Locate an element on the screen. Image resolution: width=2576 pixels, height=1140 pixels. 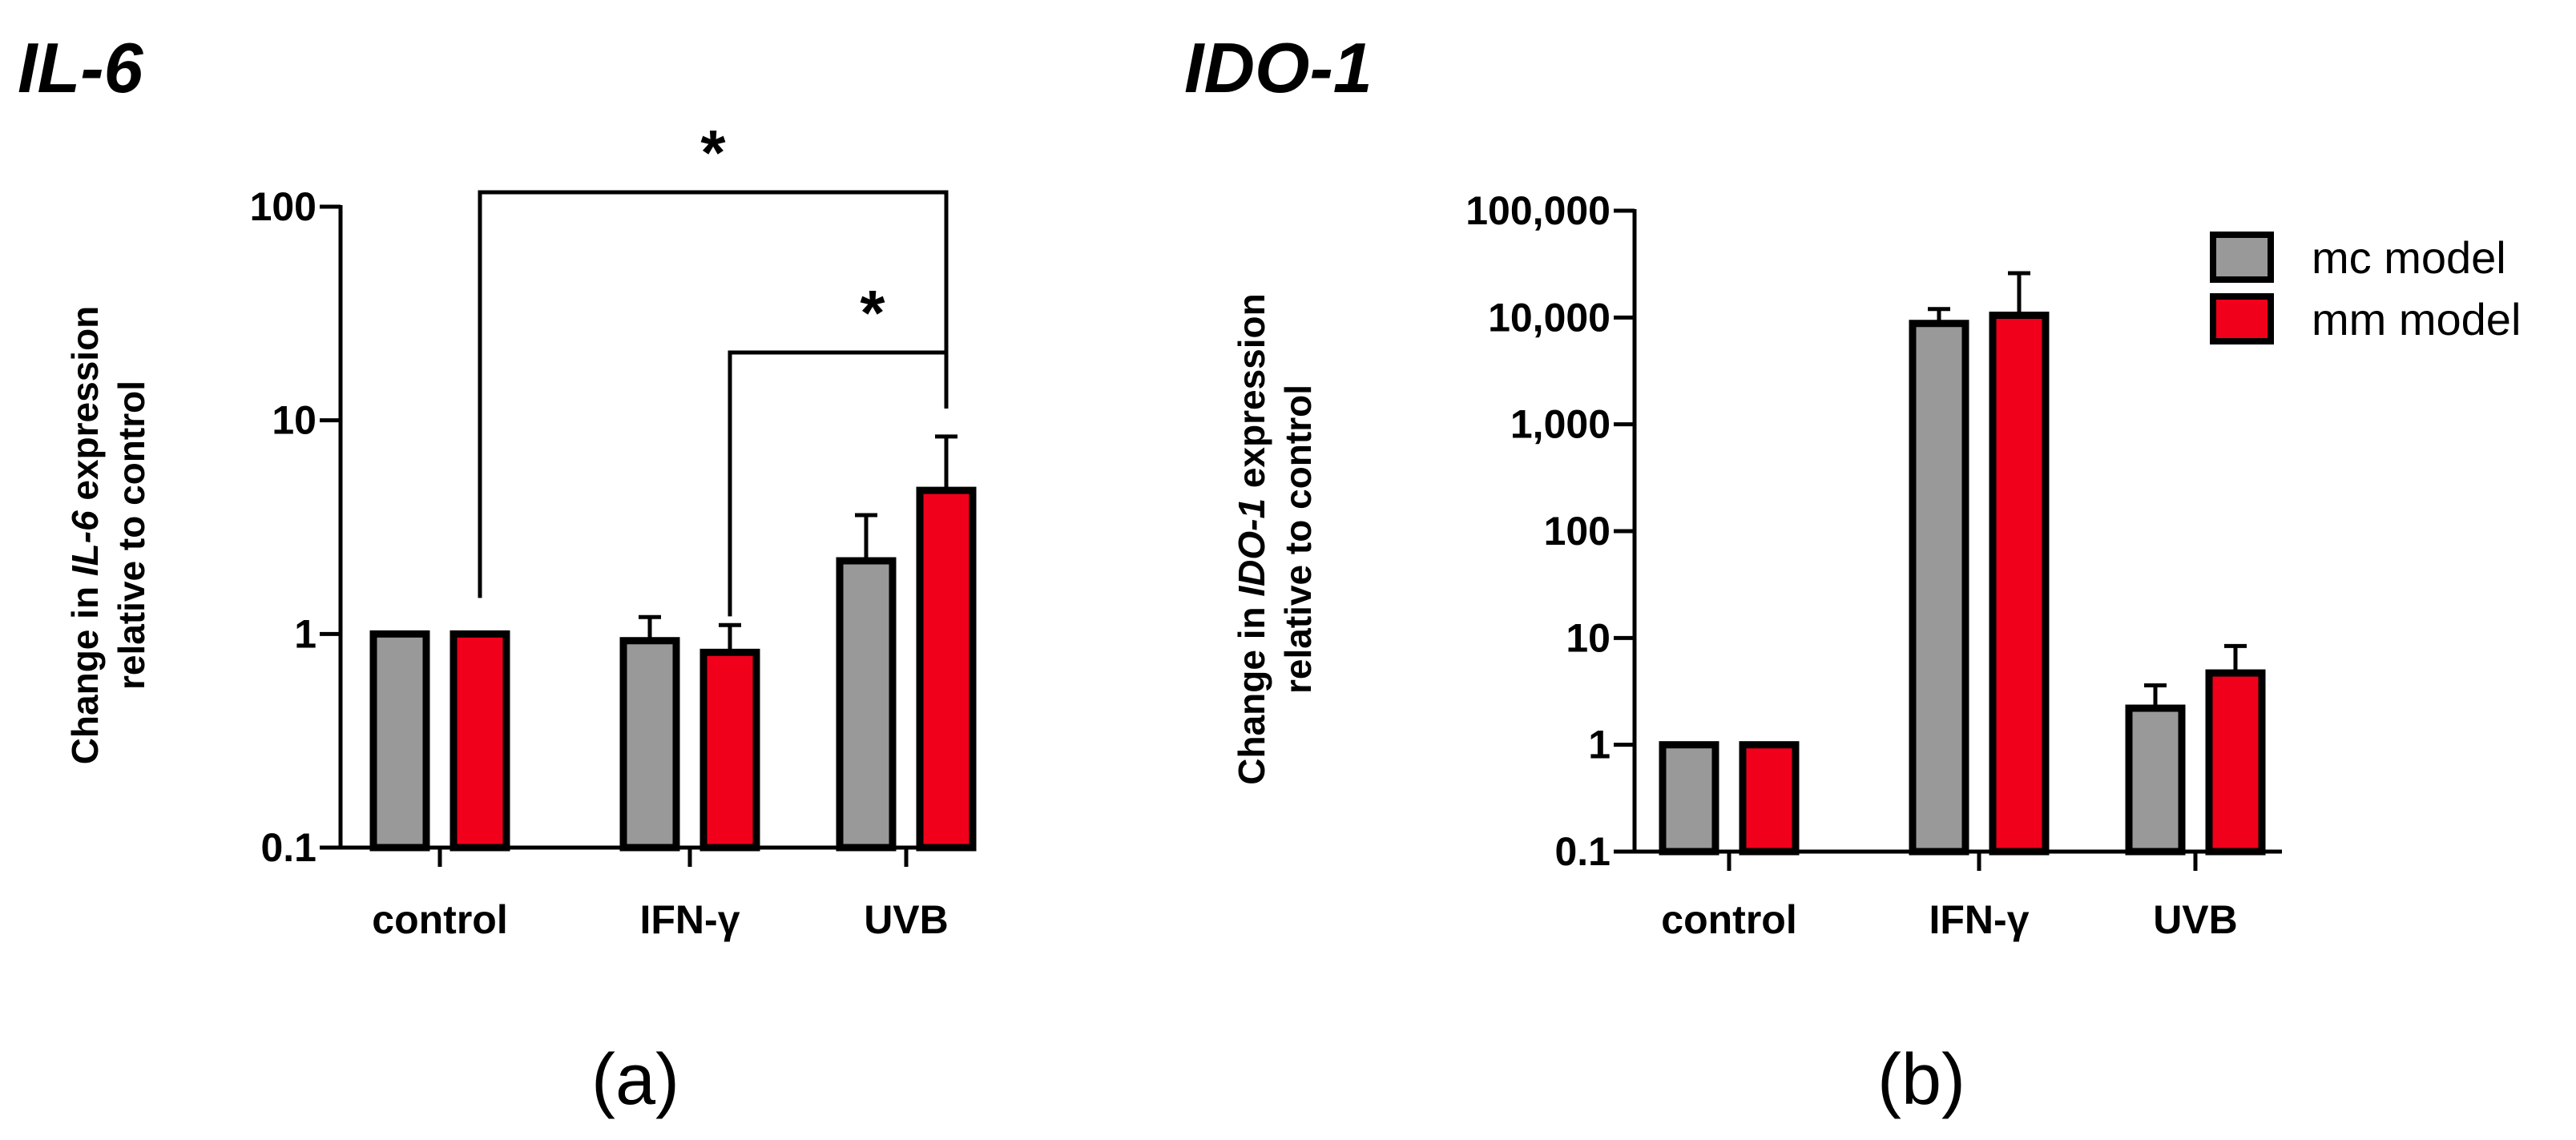
y-tick-label: 1,000 is located at coordinates (1560, 425).